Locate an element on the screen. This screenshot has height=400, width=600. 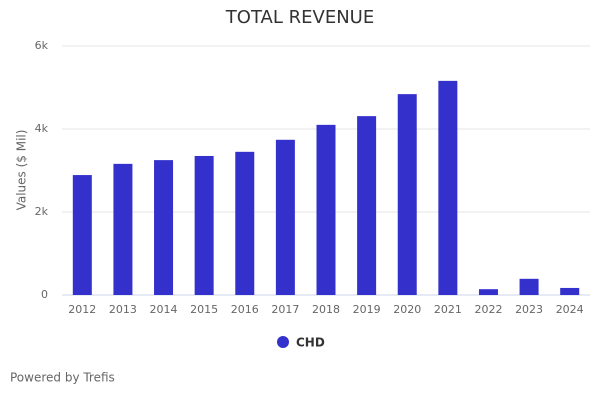
chart-title: TOTAL REVENUE is located at coordinates (299, 17).